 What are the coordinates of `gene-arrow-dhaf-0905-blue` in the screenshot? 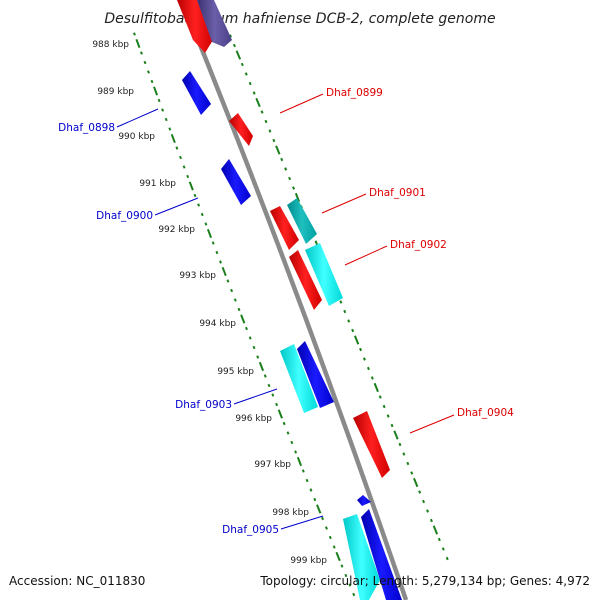 It's located at (381, 554).